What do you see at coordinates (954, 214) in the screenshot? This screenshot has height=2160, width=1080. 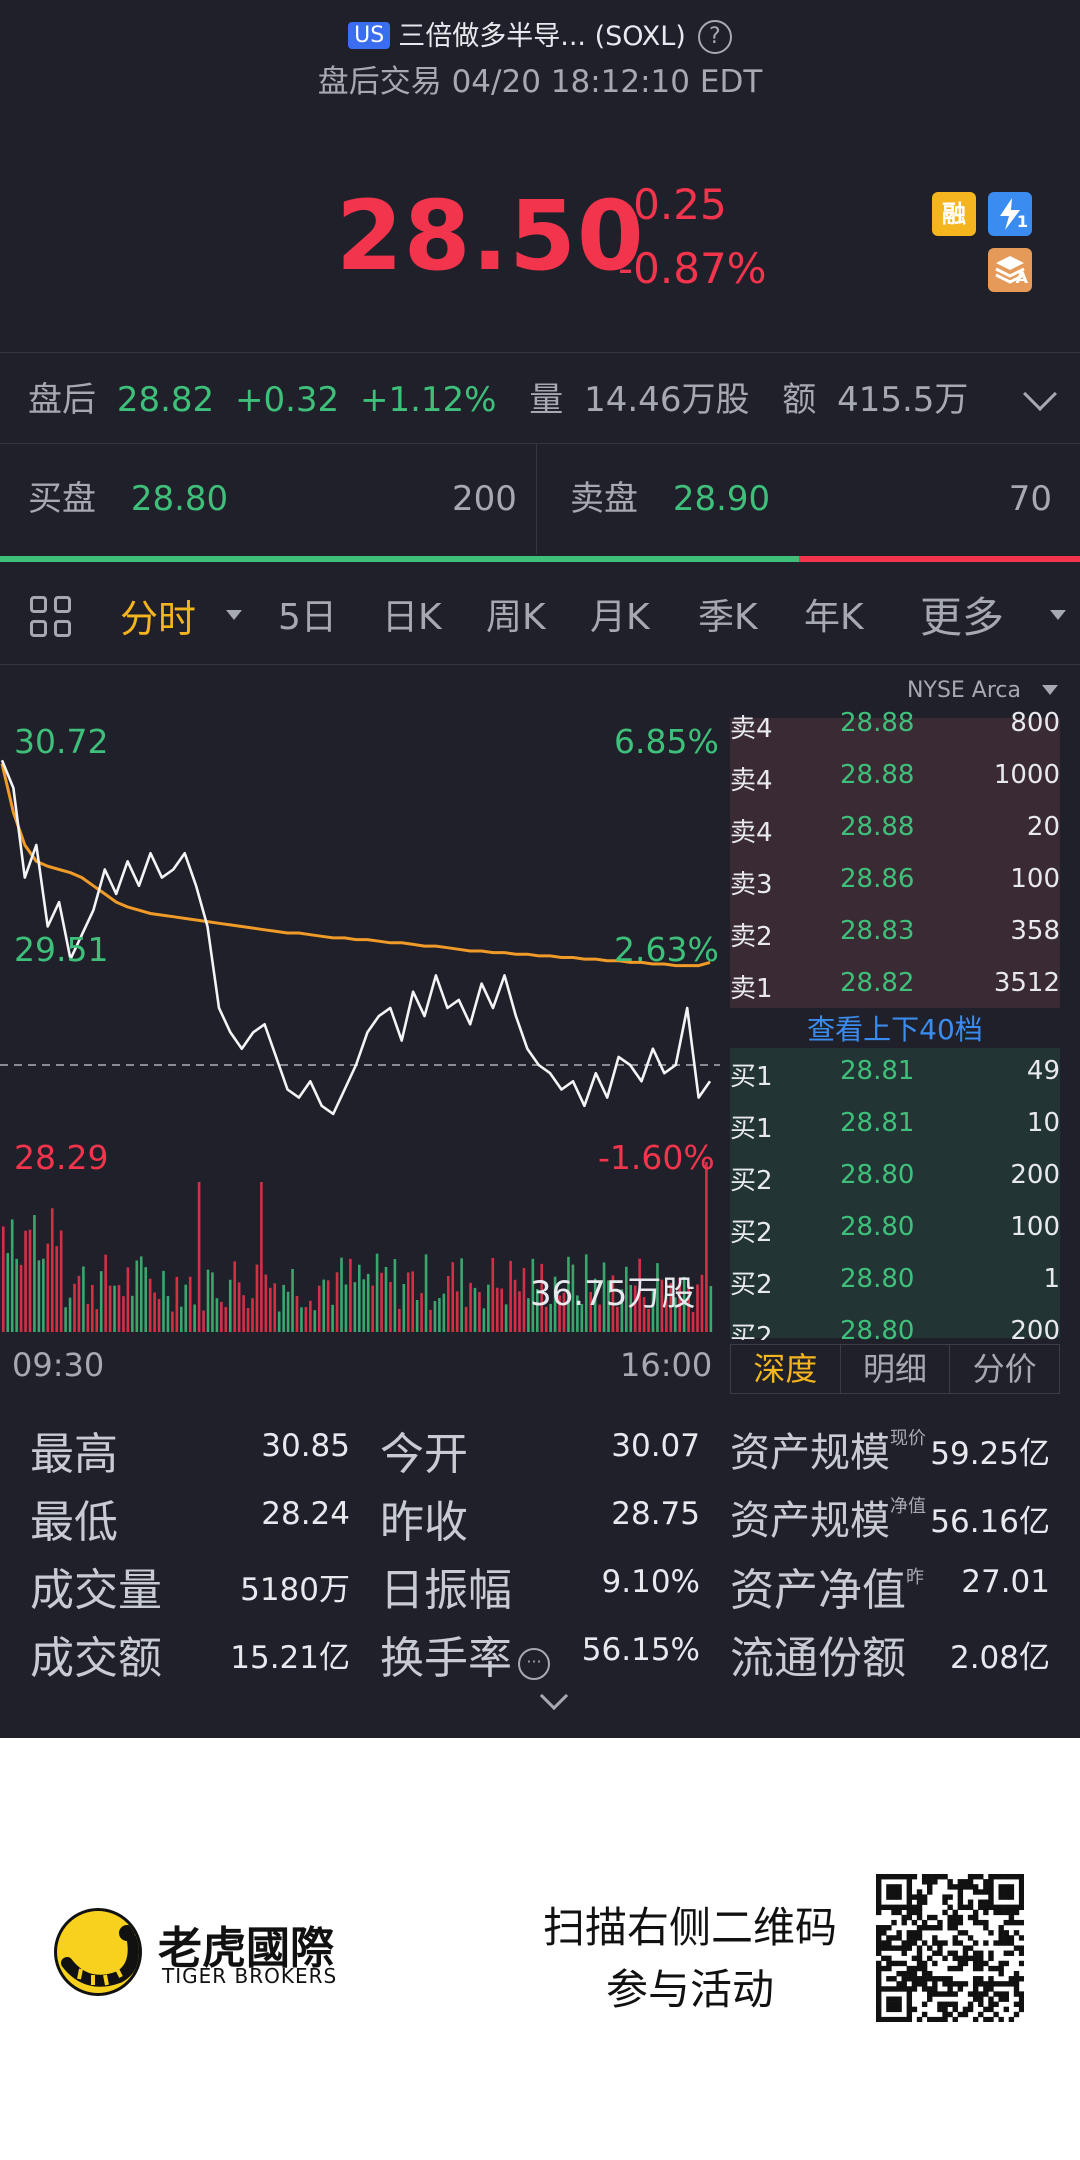 I see `margin-icon: 融` at bounding box center [954, 214].